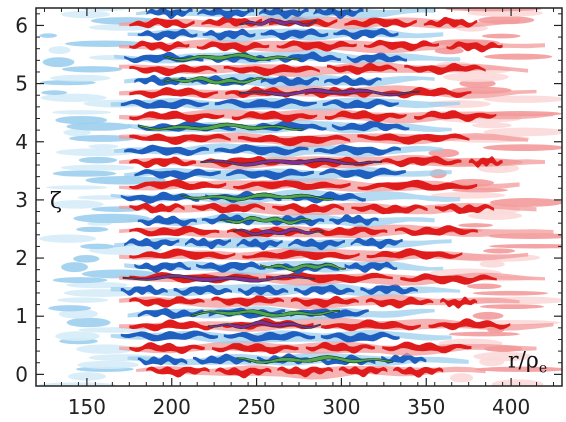 The height and width of the screenshot is (422, 566). What do you see at coordinates (341, 407) in the screenshot?
I see `x-tick-label-300: 300` at bounding box center [341, 407].